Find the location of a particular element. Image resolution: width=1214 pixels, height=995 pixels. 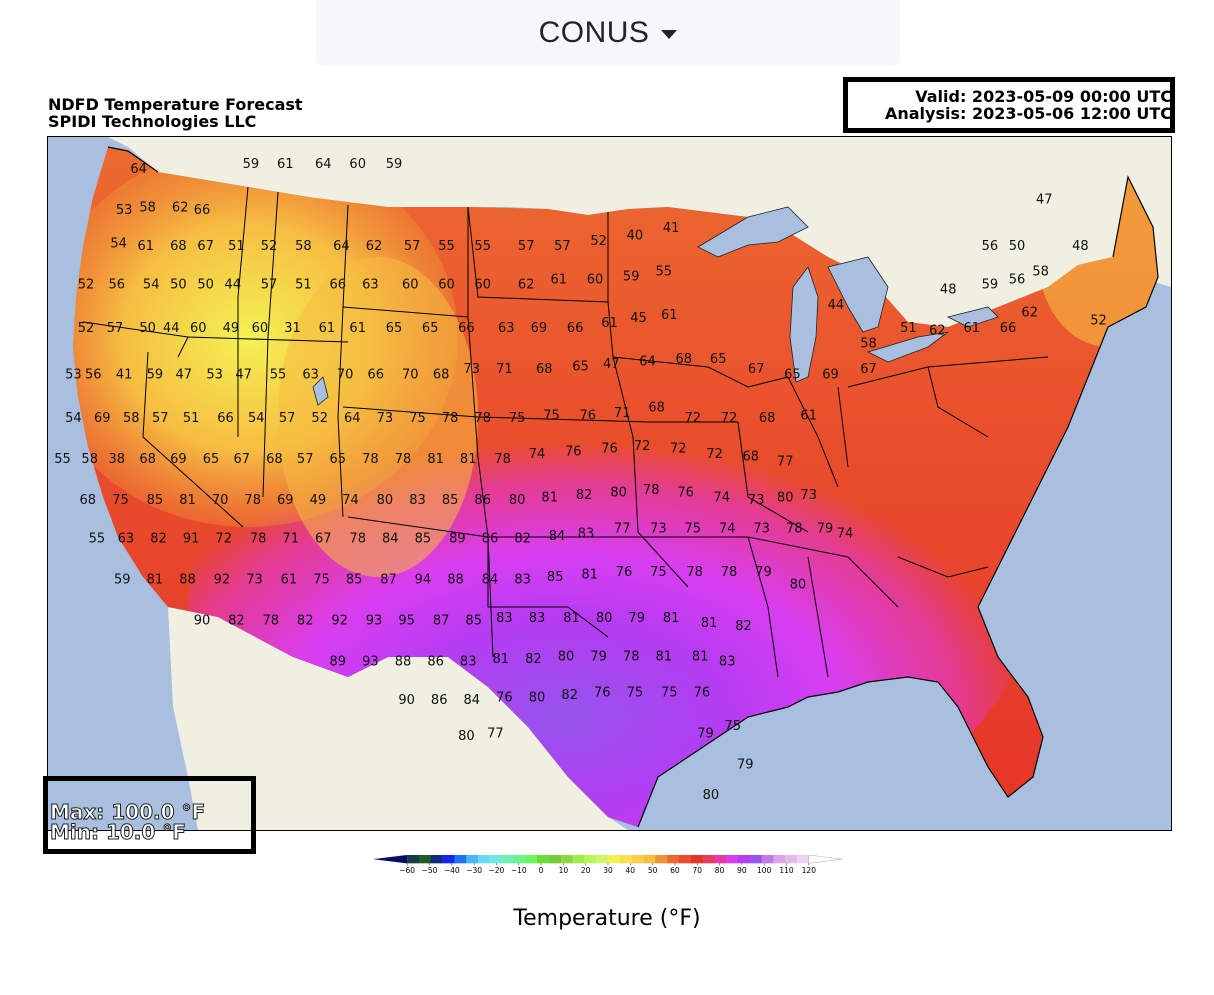

region-selector-label: CONUS is located at coordinates (594, 32).